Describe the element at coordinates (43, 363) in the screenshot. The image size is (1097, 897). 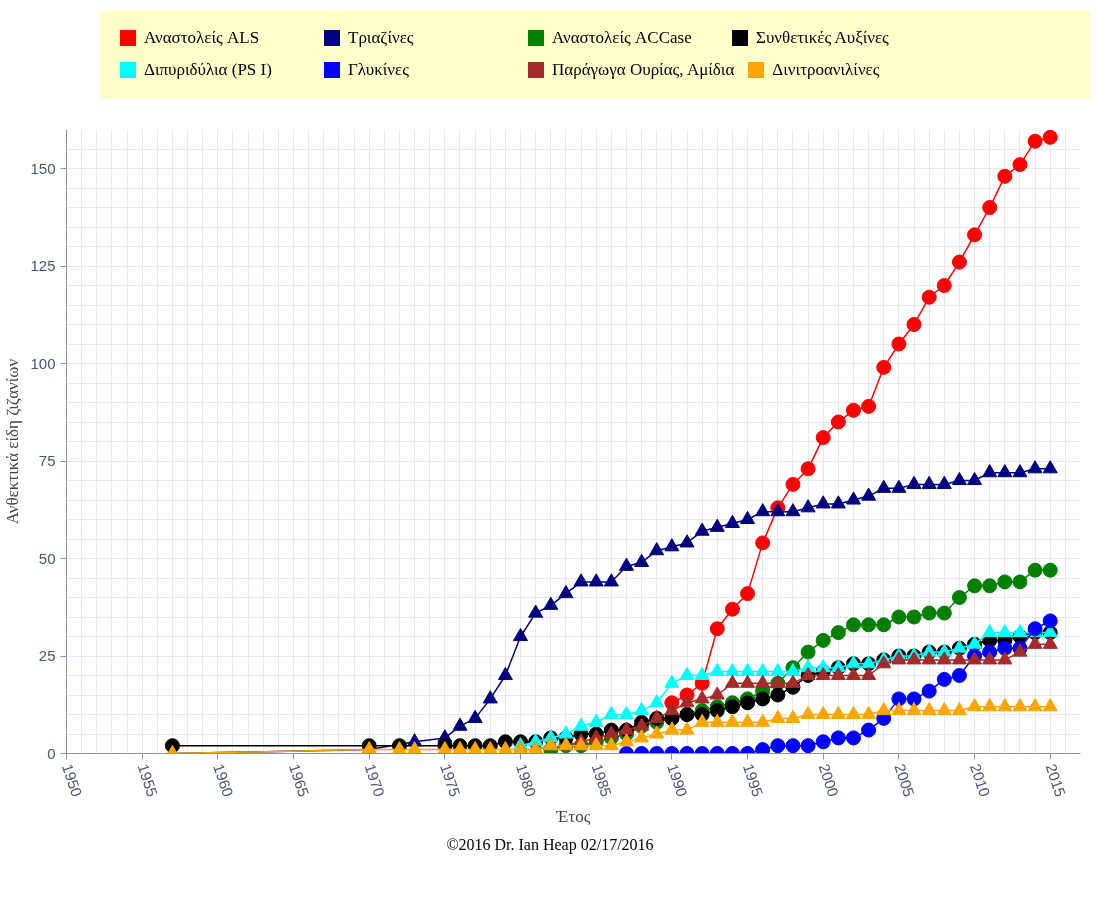
I see `y-tick-label: 100` at that location.